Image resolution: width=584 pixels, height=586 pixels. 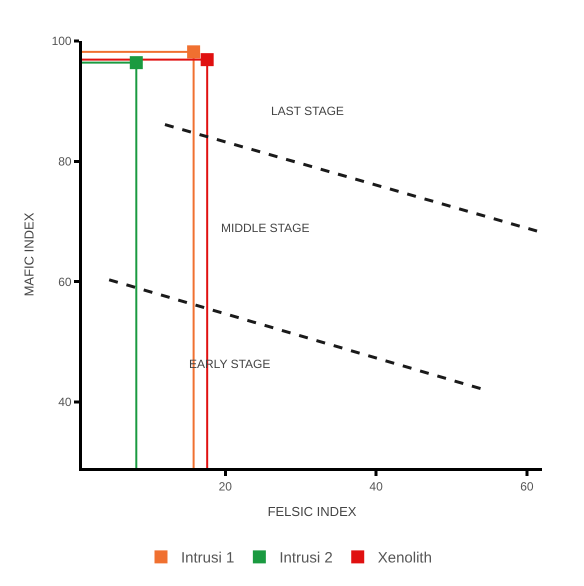 What do you see at coordinates (65, 281) in the screenshot?
I see `y-tick-label: 60` at bounding box center [65, 281].